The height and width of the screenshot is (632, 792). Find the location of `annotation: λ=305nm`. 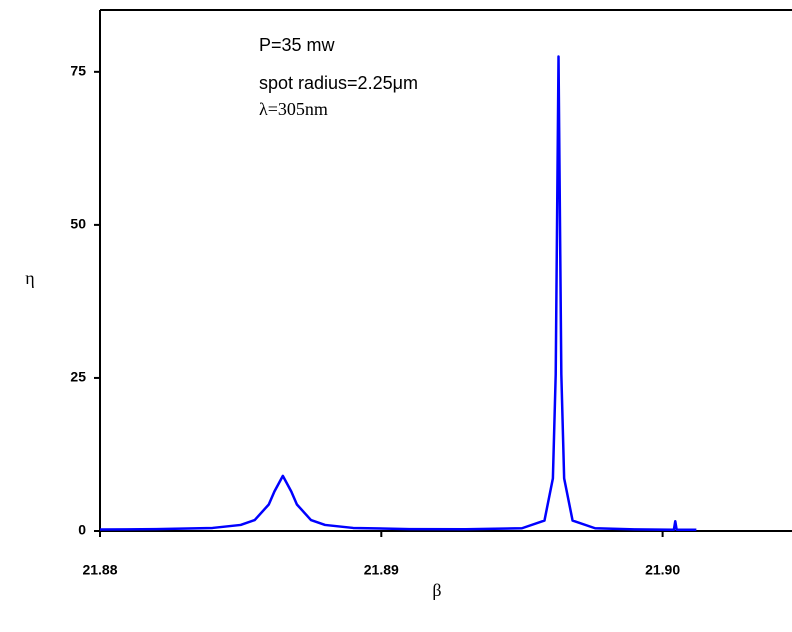

annotation: λ=305nm is located at coordinates (293, 109).